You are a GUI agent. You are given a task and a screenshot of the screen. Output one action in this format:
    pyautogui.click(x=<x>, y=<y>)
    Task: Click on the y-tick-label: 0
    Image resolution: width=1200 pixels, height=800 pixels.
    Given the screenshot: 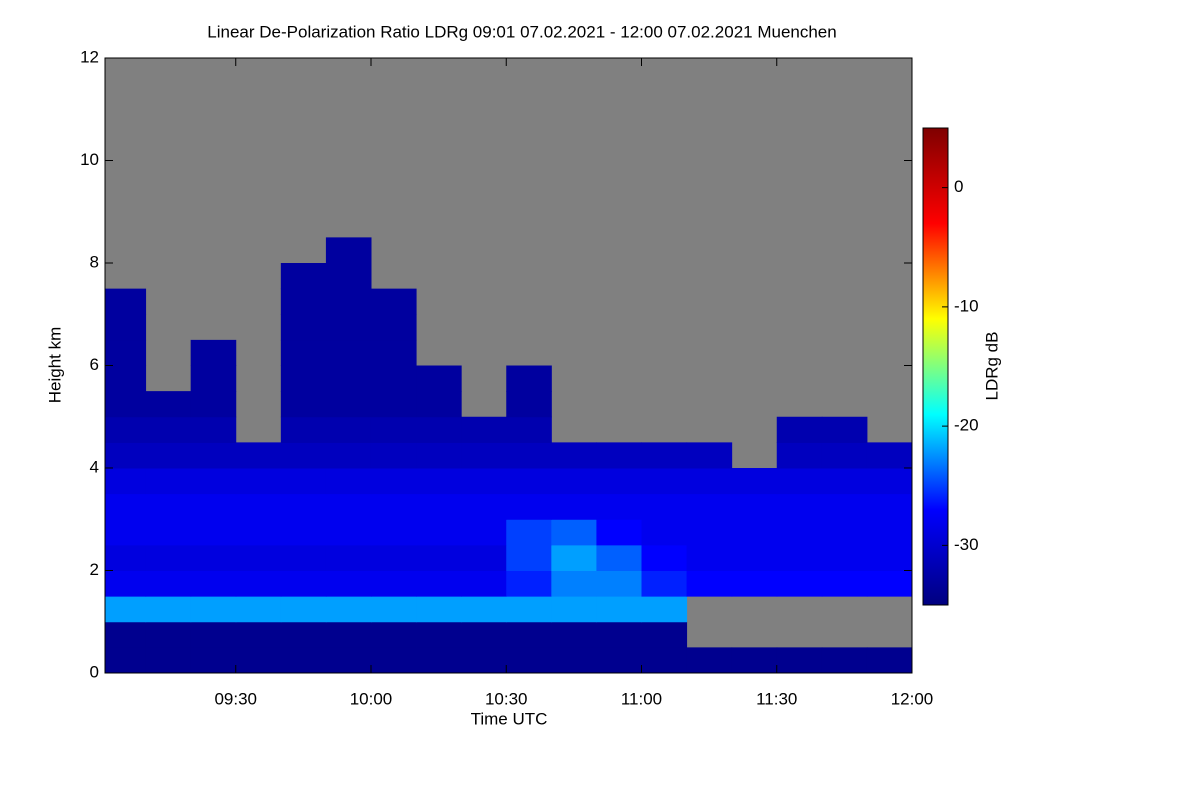 What is the action you would take?
    pyautogui.click(x=94, y=671)
    